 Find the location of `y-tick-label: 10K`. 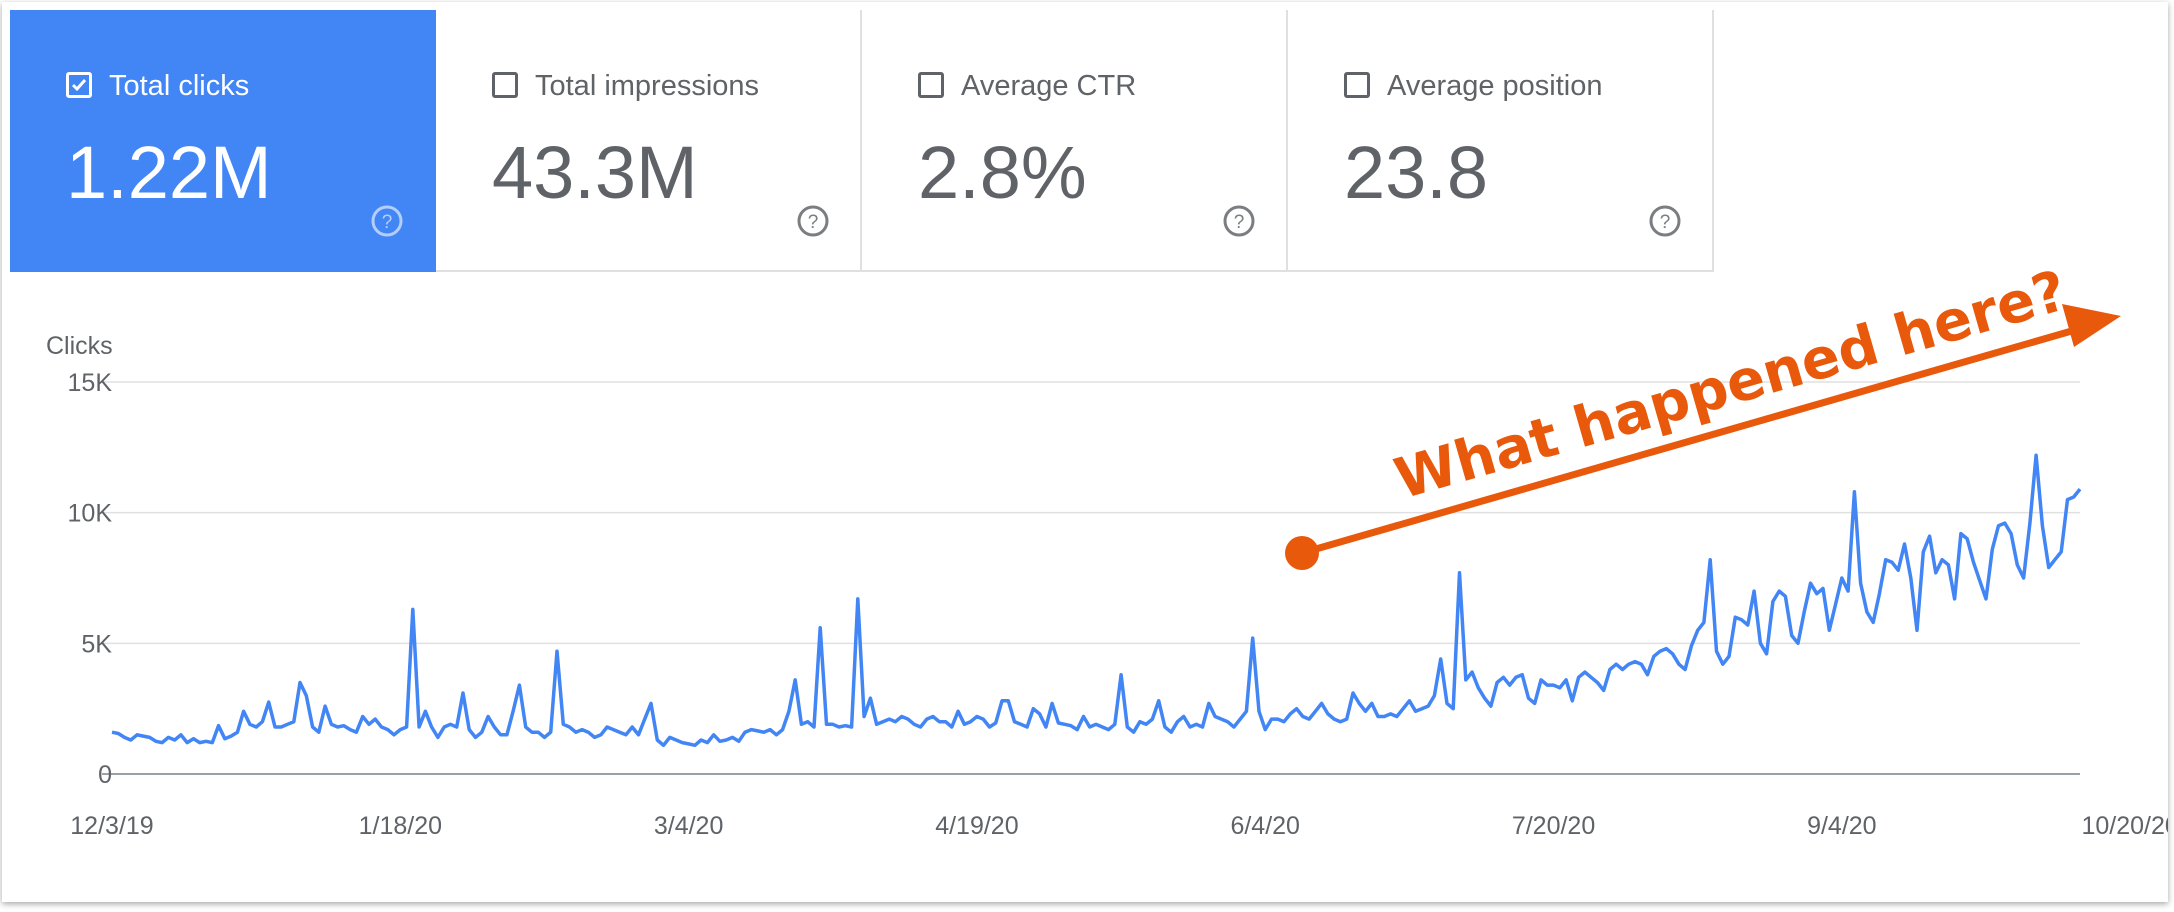

y-tick-label: 10K is located at coordinates (90, 514).